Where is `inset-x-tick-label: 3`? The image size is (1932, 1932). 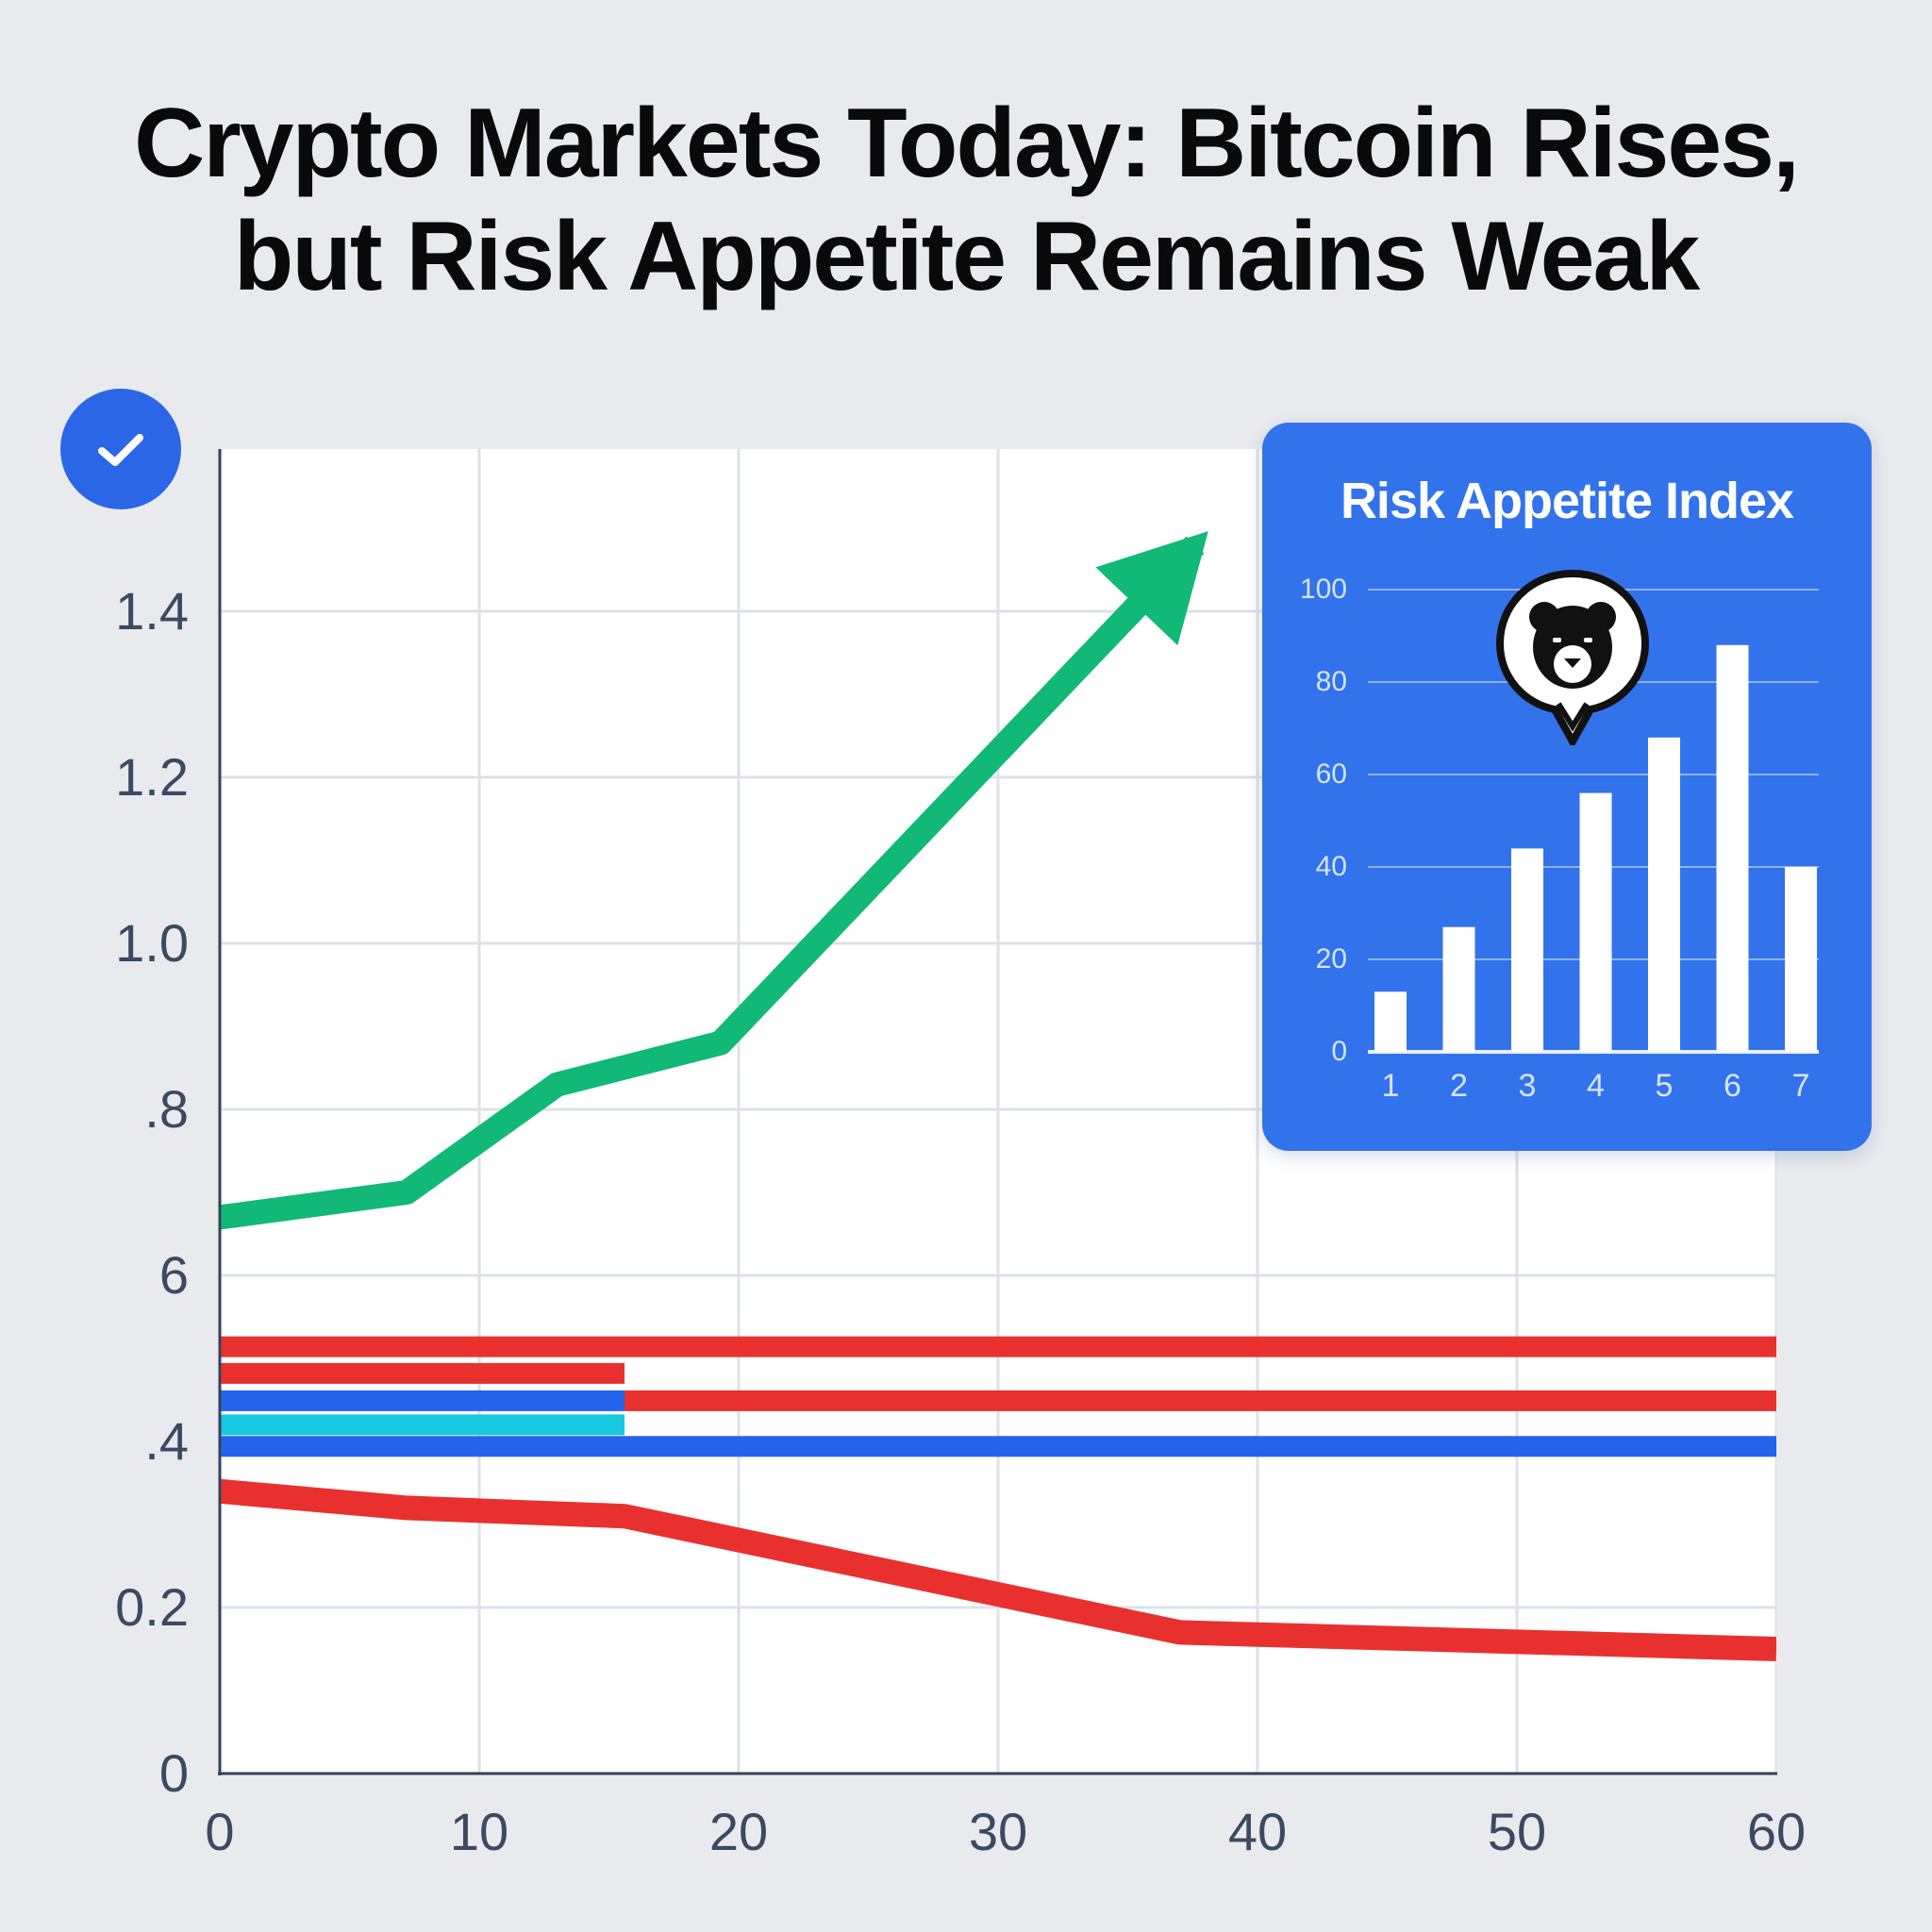 inset-x-tick-label: 3 is located at coordinates (1527, 1086).